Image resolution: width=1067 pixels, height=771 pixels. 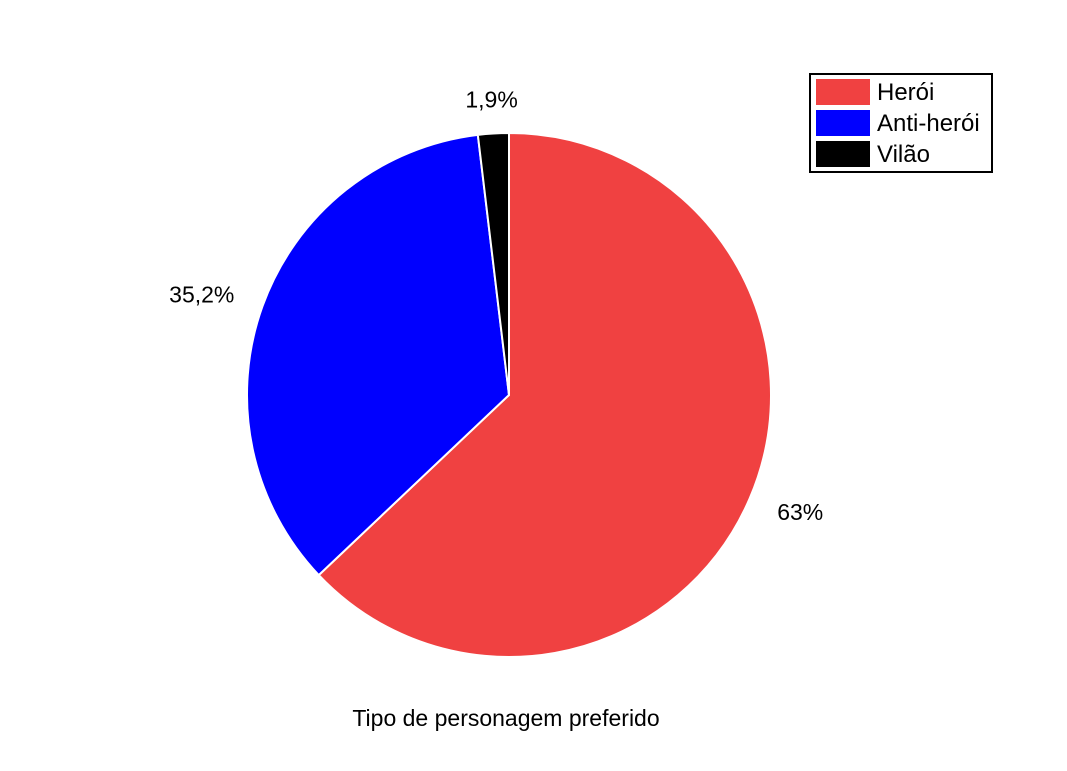 I want to click on legend-items: Herói Anti-herói Vilão, so click(x=898, y=123).